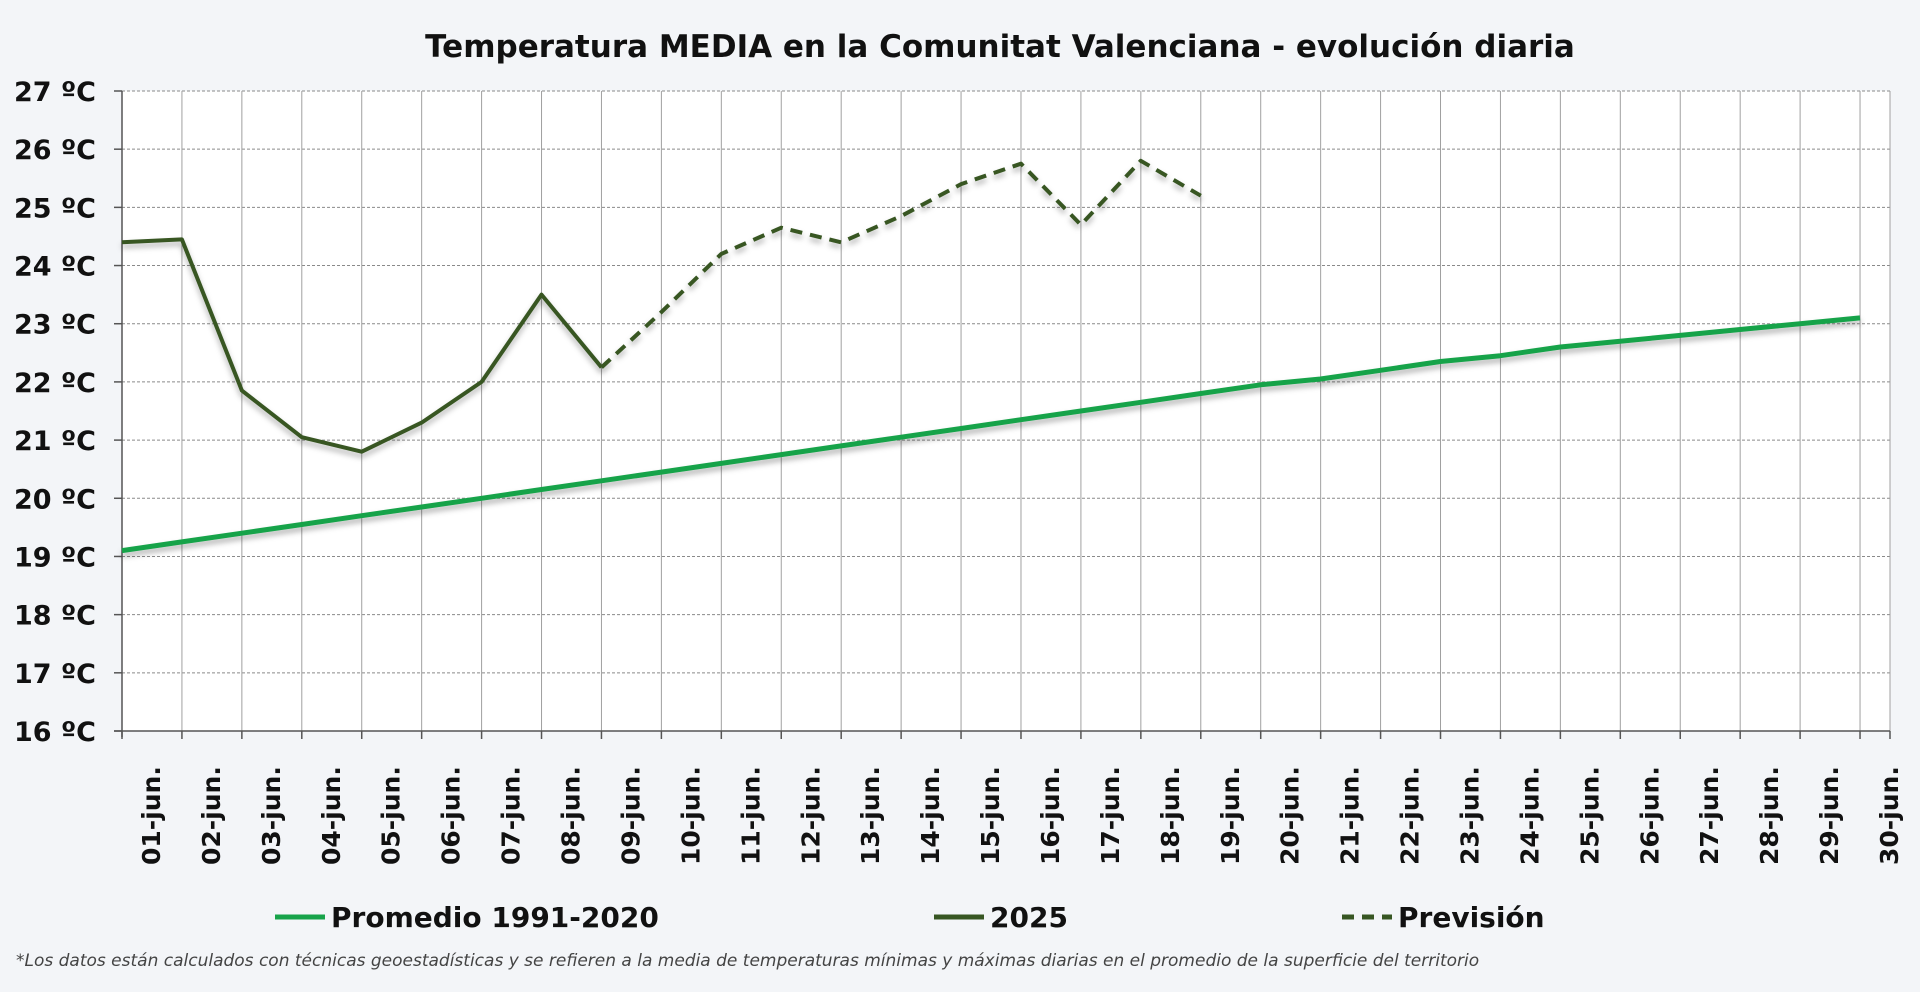 The height and width of the screenshot is (992, 1920). Describe the element at coordinates (391, 815) in the screenshot. I see `x-tick-label: 05-jun.` at that location.